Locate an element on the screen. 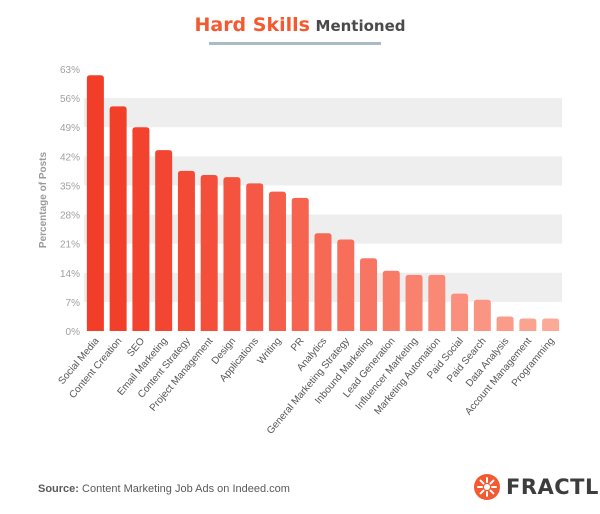 The image size is (600, 514). fractl-logo-text: FRACTL is located at coordinates (552, 487).